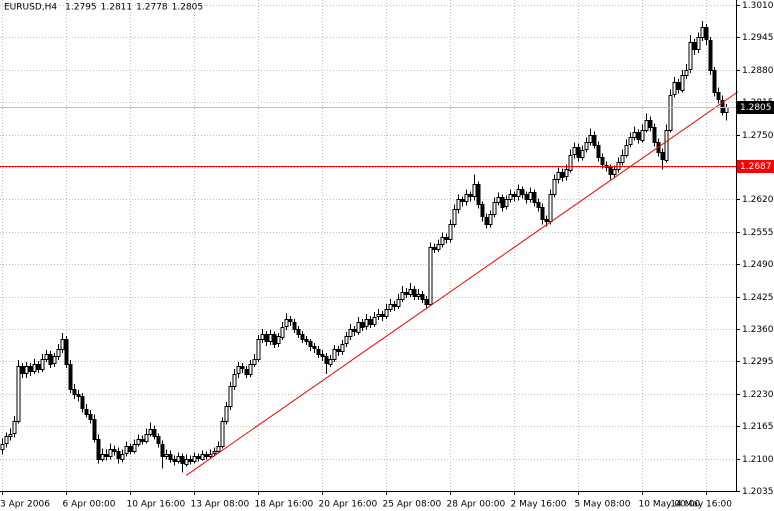  What do you see at coordinates (348, 505) in the screenshot?
I see `x-tick-label: 20 Apr 16:00` at bounding box center [348, 505].